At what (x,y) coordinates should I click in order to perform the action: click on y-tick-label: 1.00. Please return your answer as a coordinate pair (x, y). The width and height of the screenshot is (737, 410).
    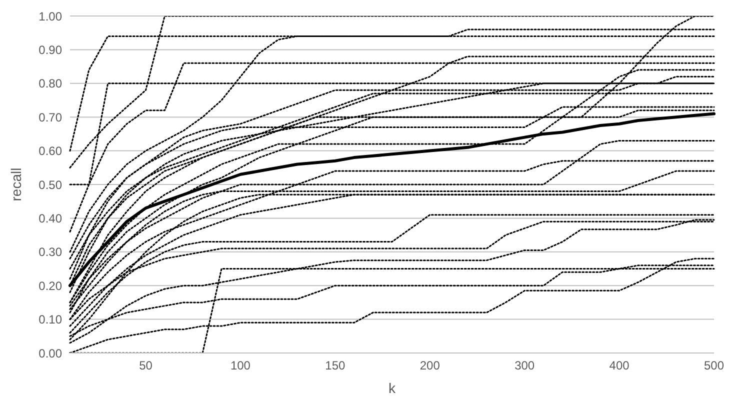
    Looking at the image, I should click on (50, 16).